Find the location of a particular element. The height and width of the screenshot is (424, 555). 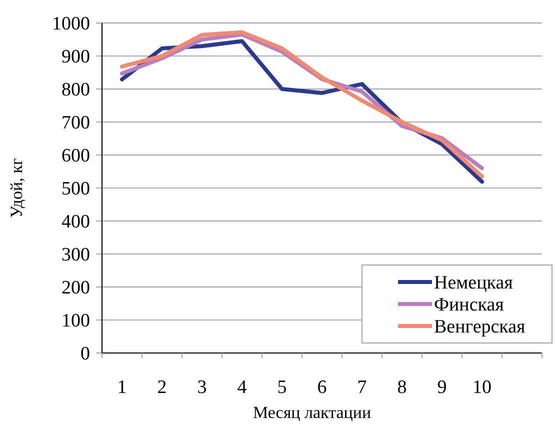

y-tick-label: 600 is located at coordinates (76, 156).